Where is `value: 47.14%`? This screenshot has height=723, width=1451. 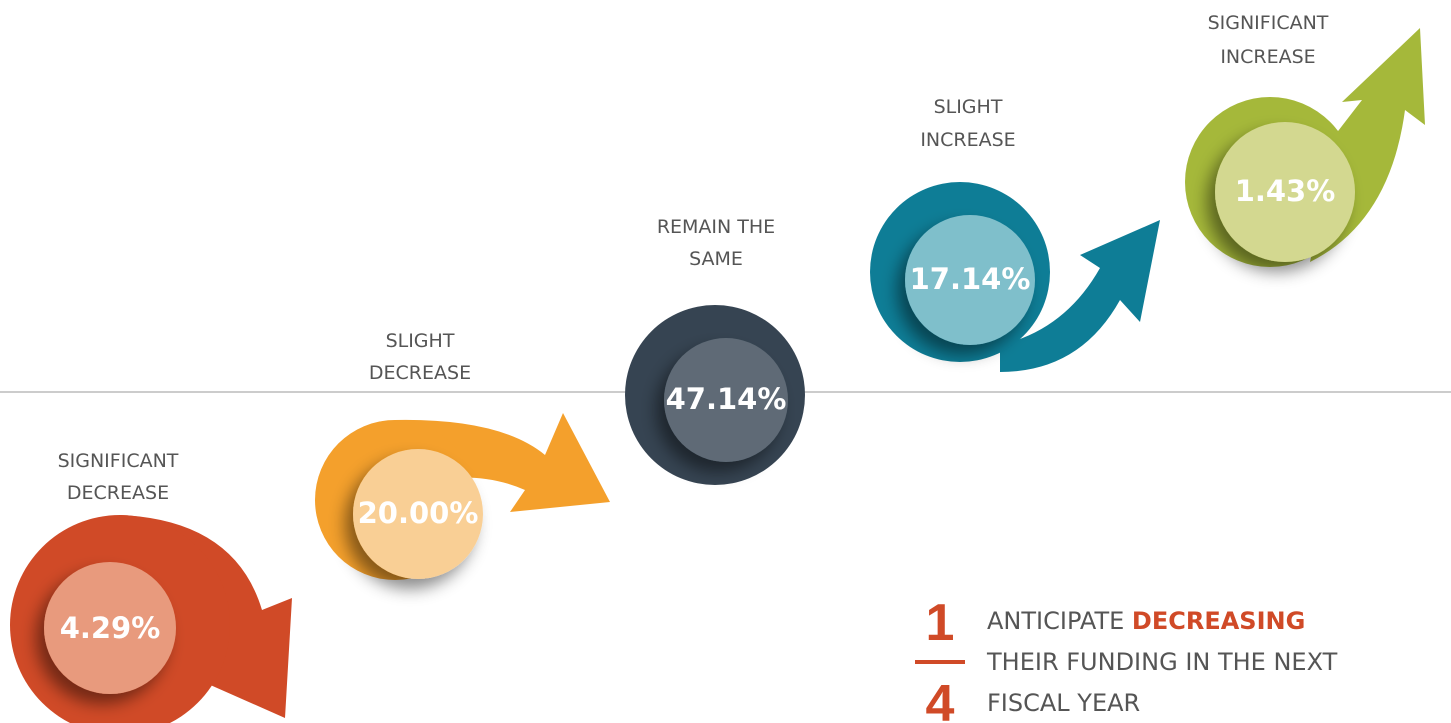 value: 47.14% is located at coordinates (726, 399).